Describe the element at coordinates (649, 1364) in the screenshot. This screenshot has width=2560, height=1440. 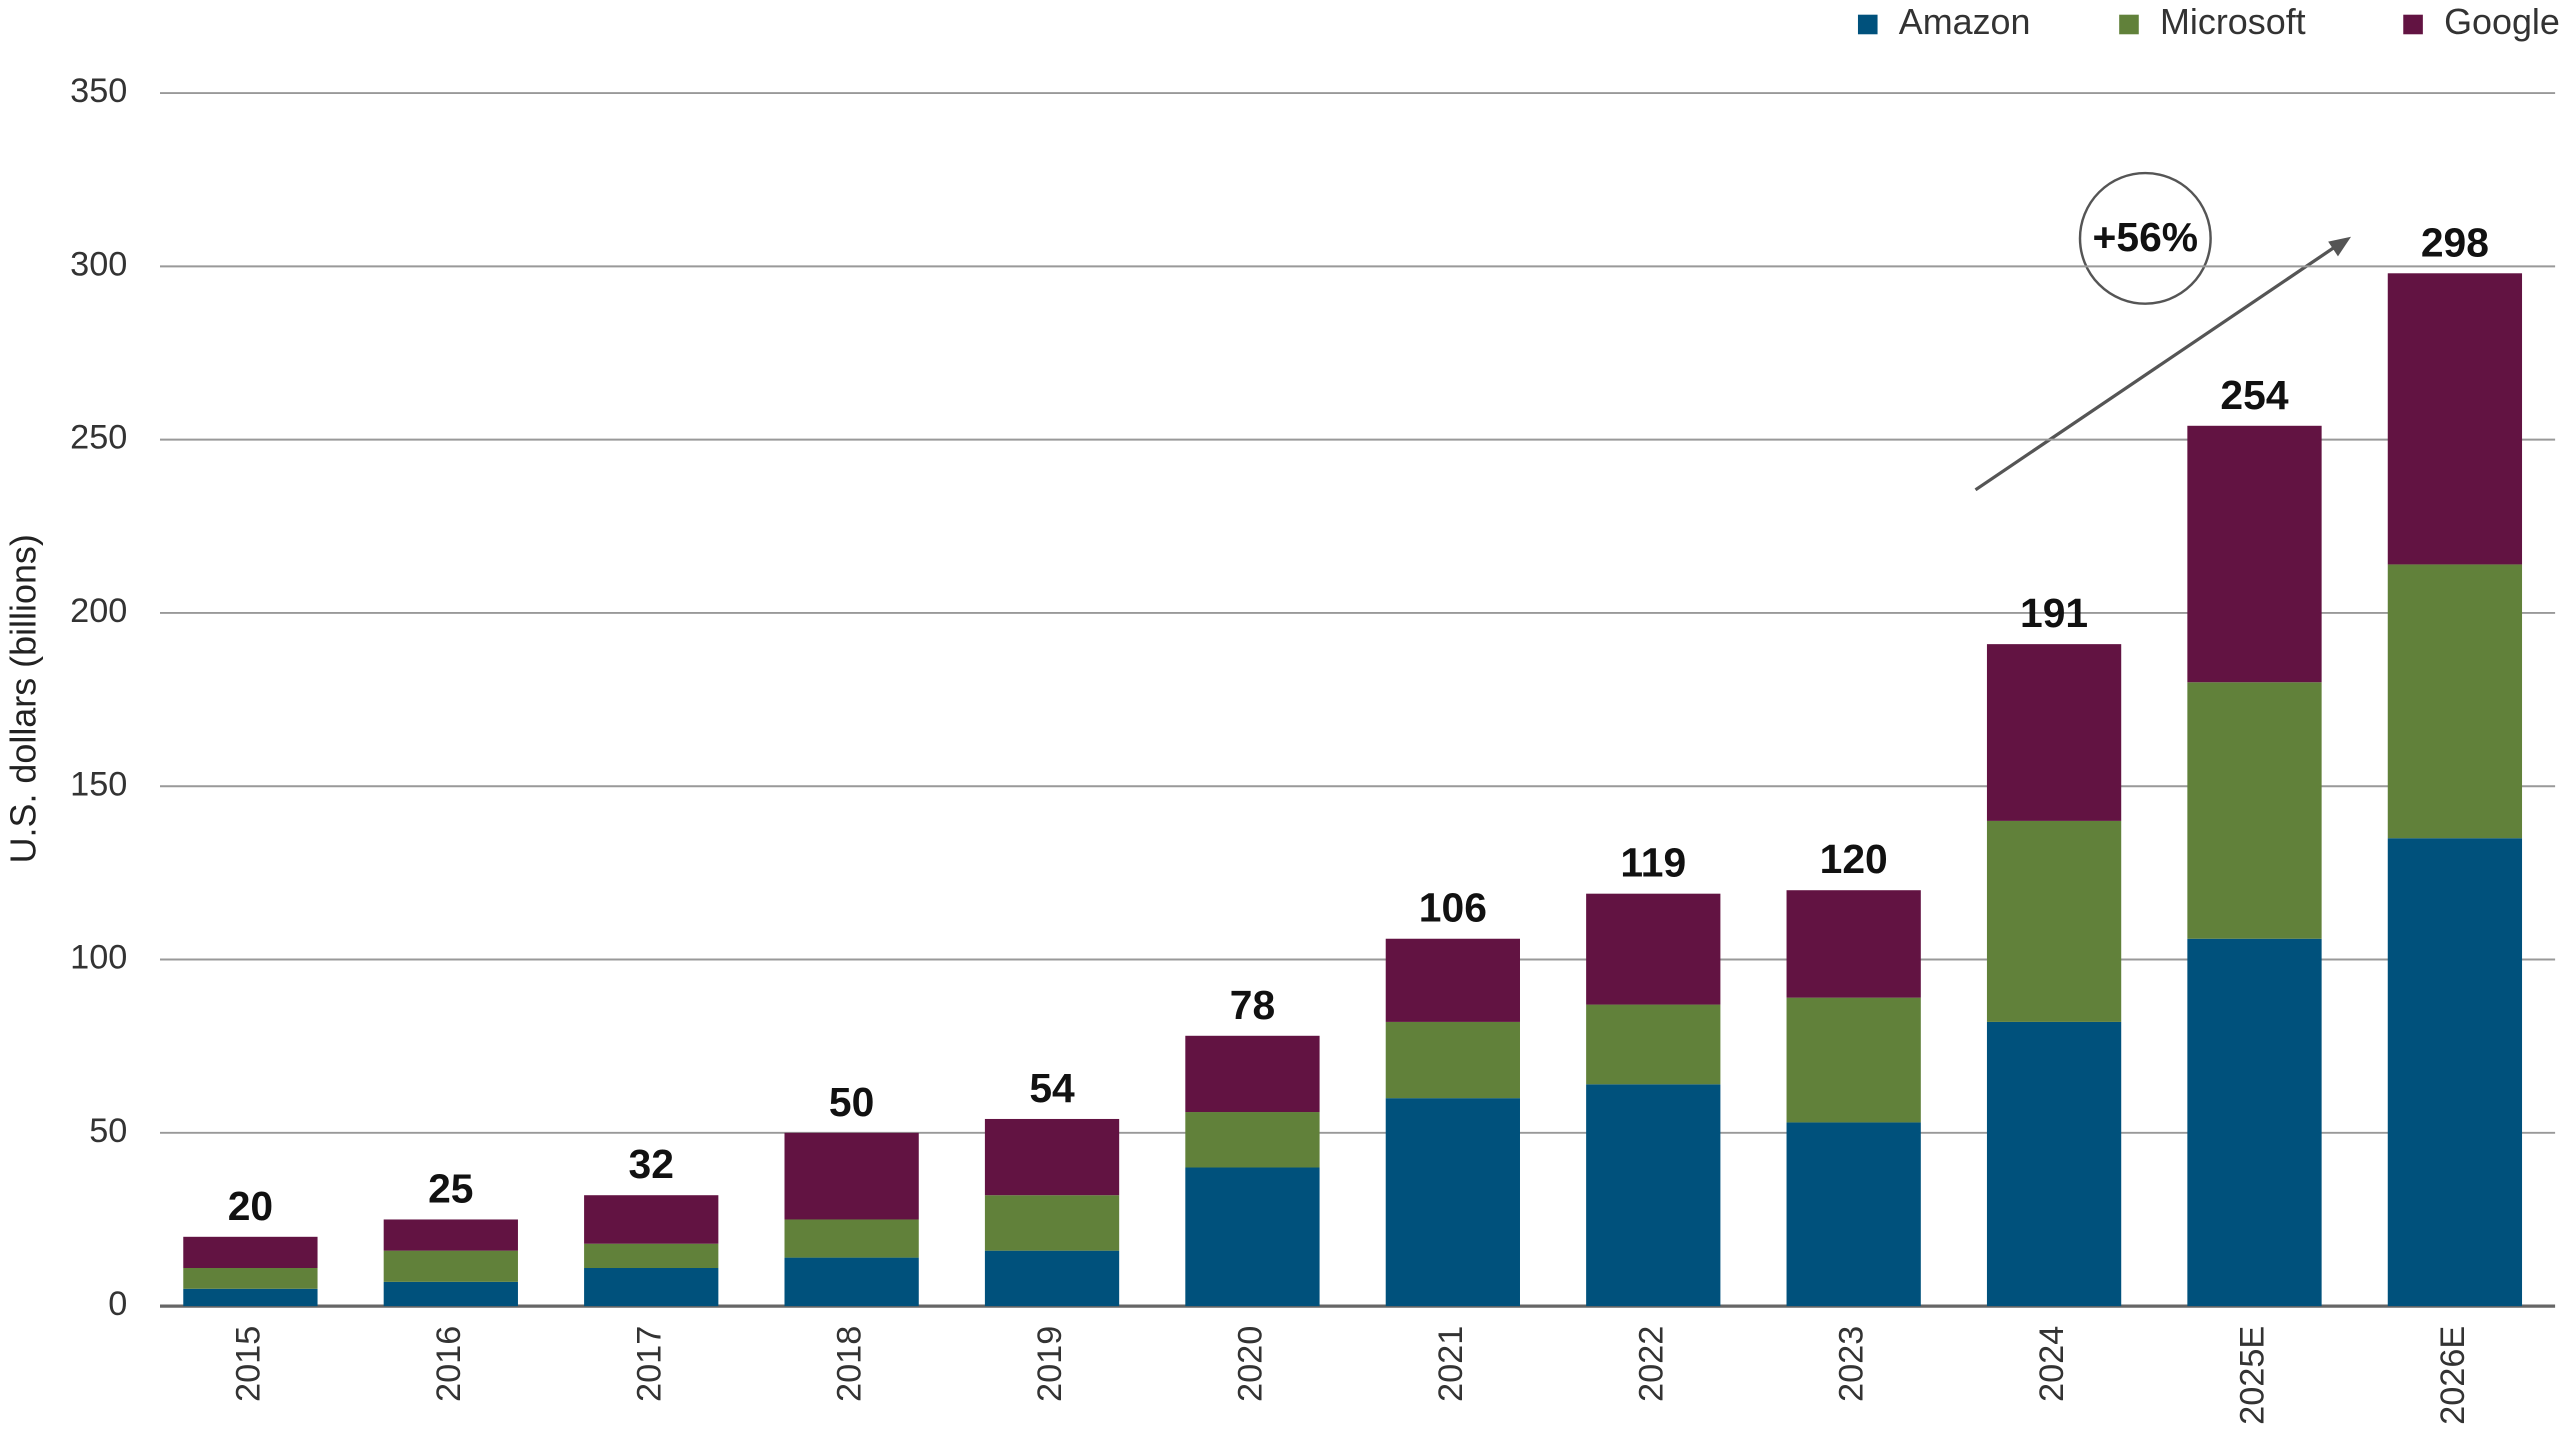
I see `x-tick-label: 2017` at that location.